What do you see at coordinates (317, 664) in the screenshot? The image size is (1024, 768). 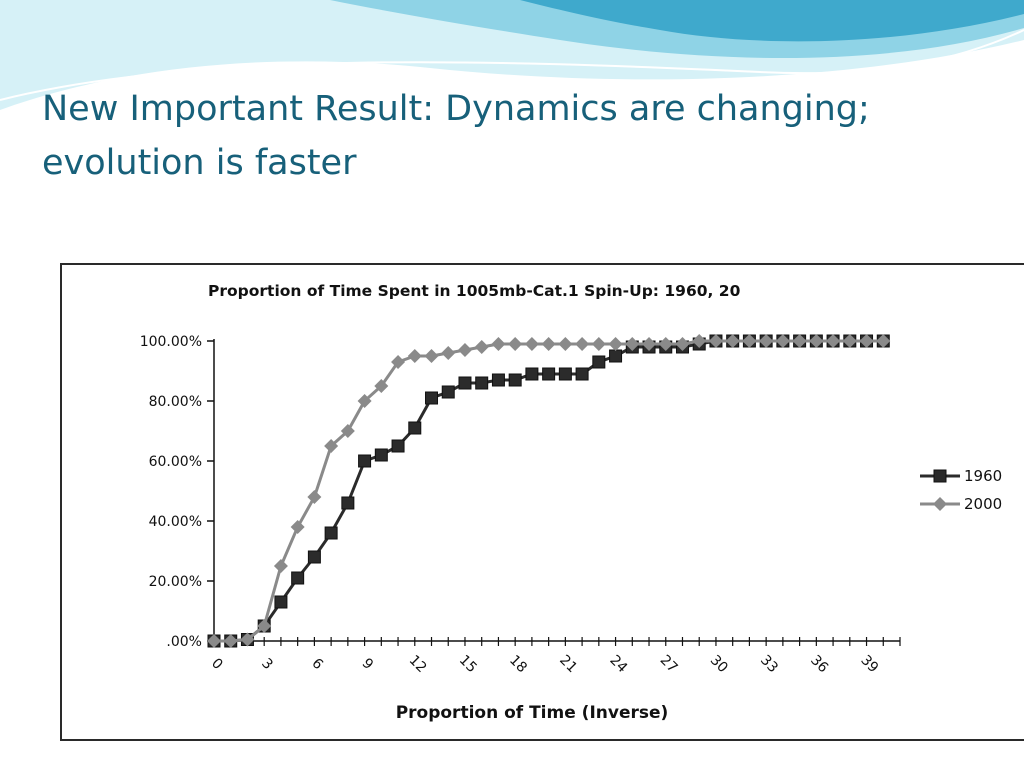 I see `x-tick-label: 6` at bounding box center [317, 664].